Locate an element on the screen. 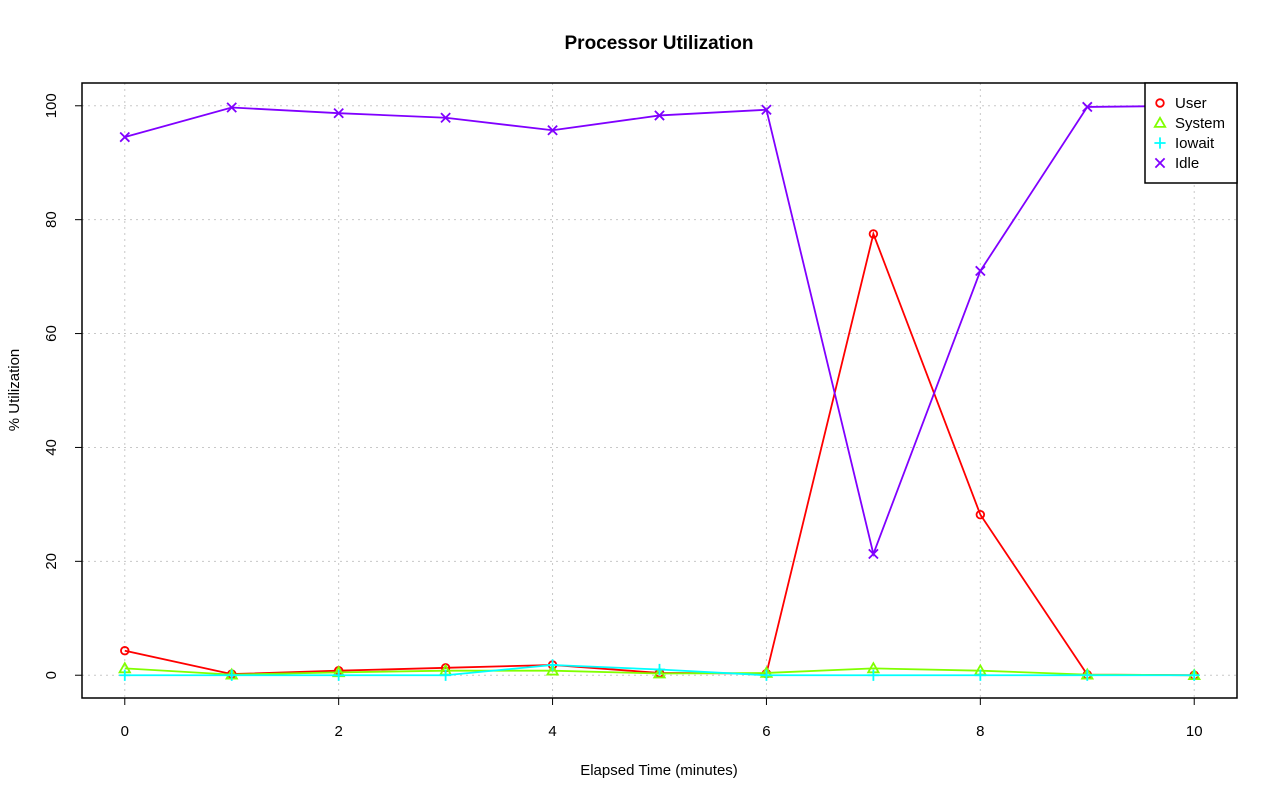 Image resolution: width=1280 pixels, height=801 pixels. series-iowait is located at coordinates (659, 670).